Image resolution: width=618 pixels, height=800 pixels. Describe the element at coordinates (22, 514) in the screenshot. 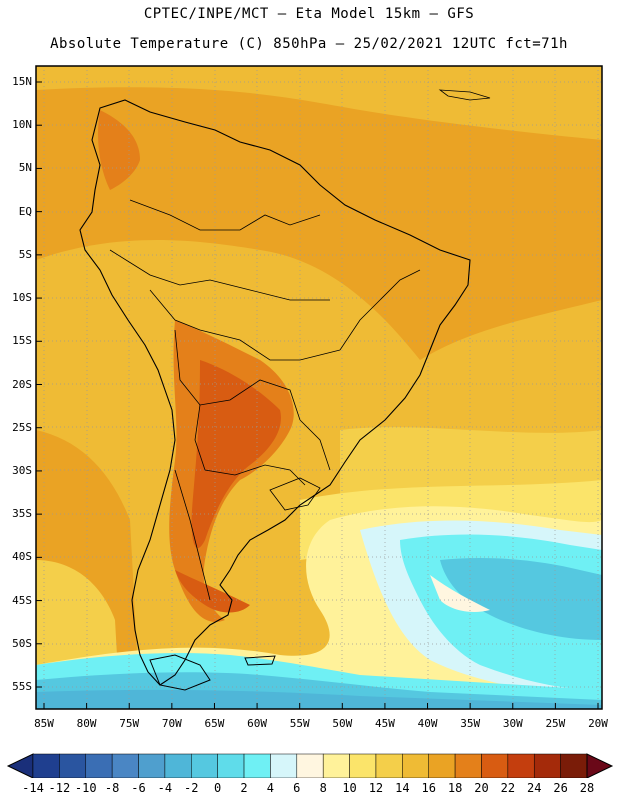

I see `lat-label: 35S` at that location.